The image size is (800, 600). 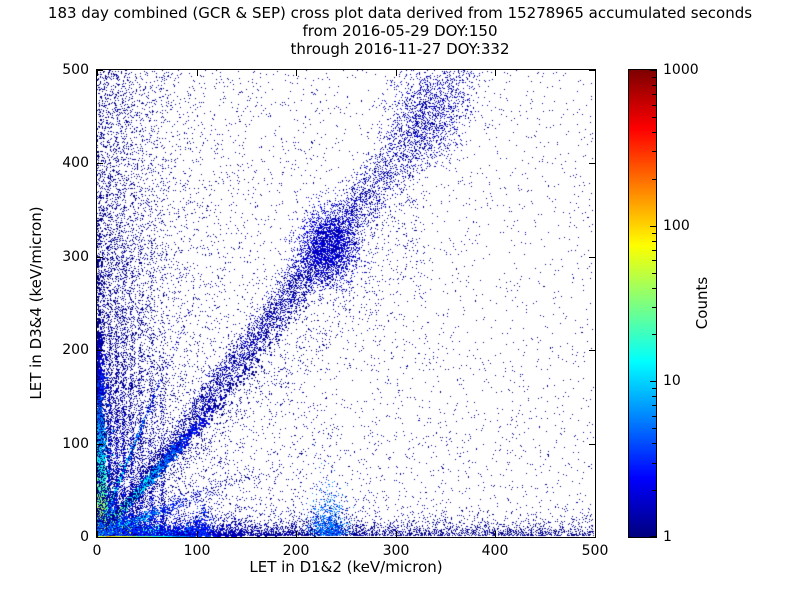 I want to click on x-tick-label: 0, so click(x=97, y=551).